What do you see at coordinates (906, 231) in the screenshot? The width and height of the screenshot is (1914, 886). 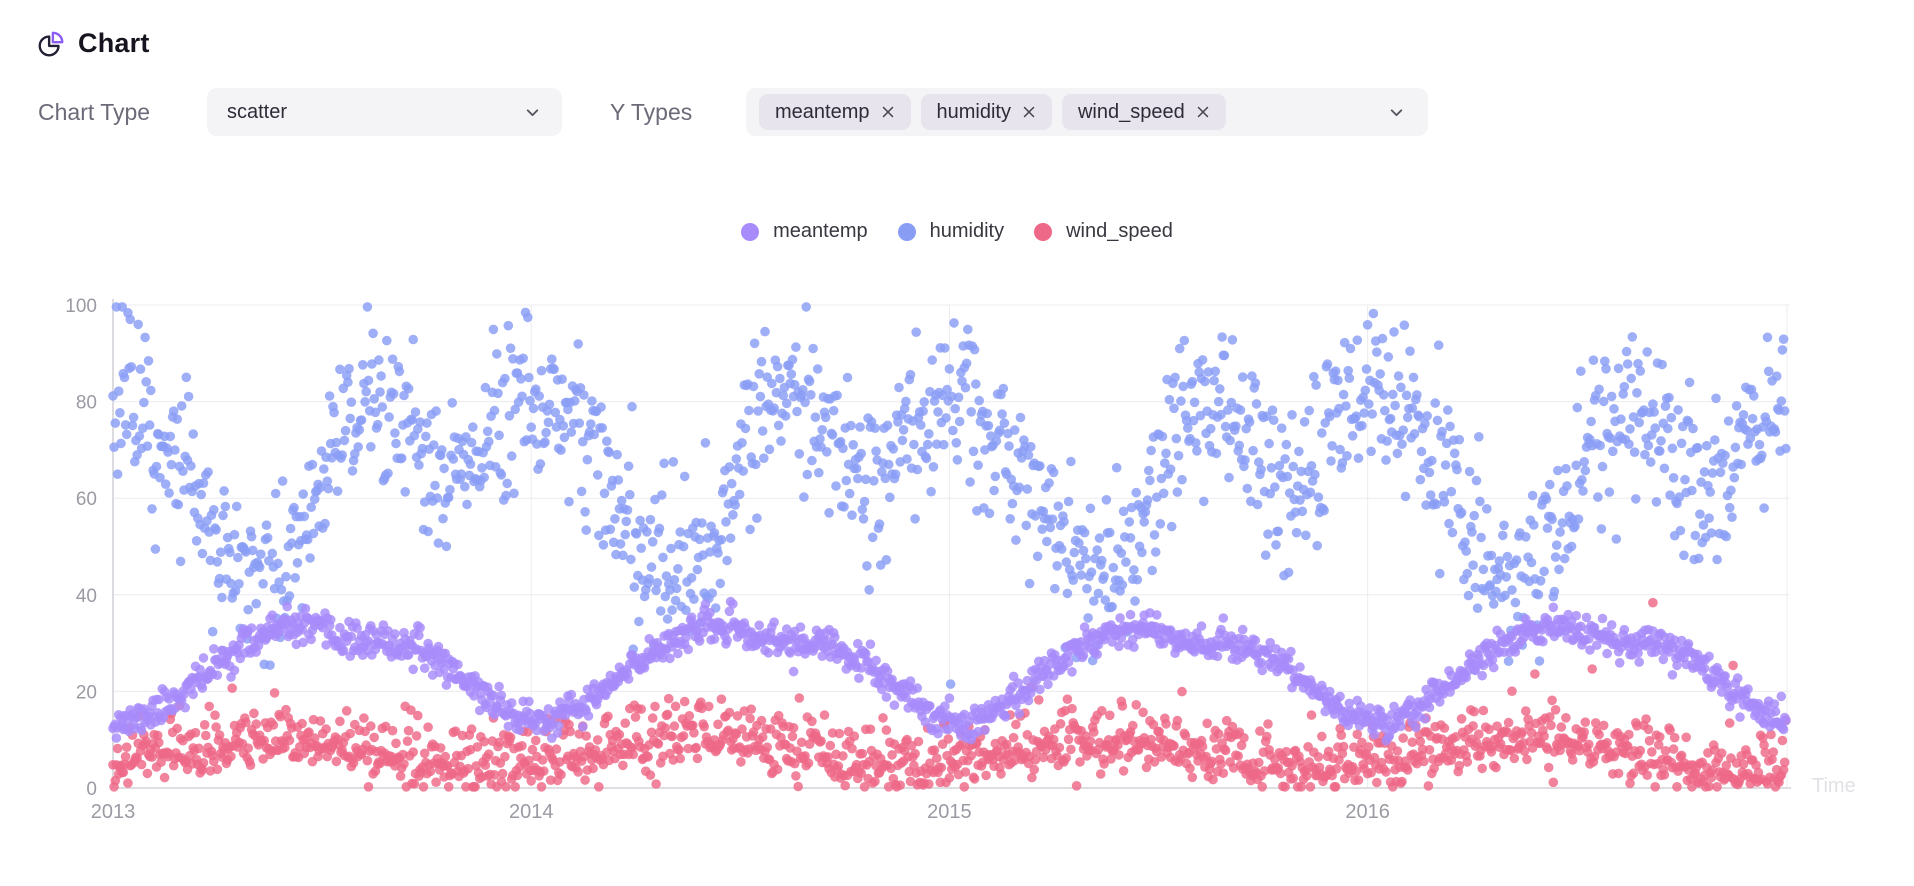 I see `legend-dot-humidity` at bounding box center [906, 231].